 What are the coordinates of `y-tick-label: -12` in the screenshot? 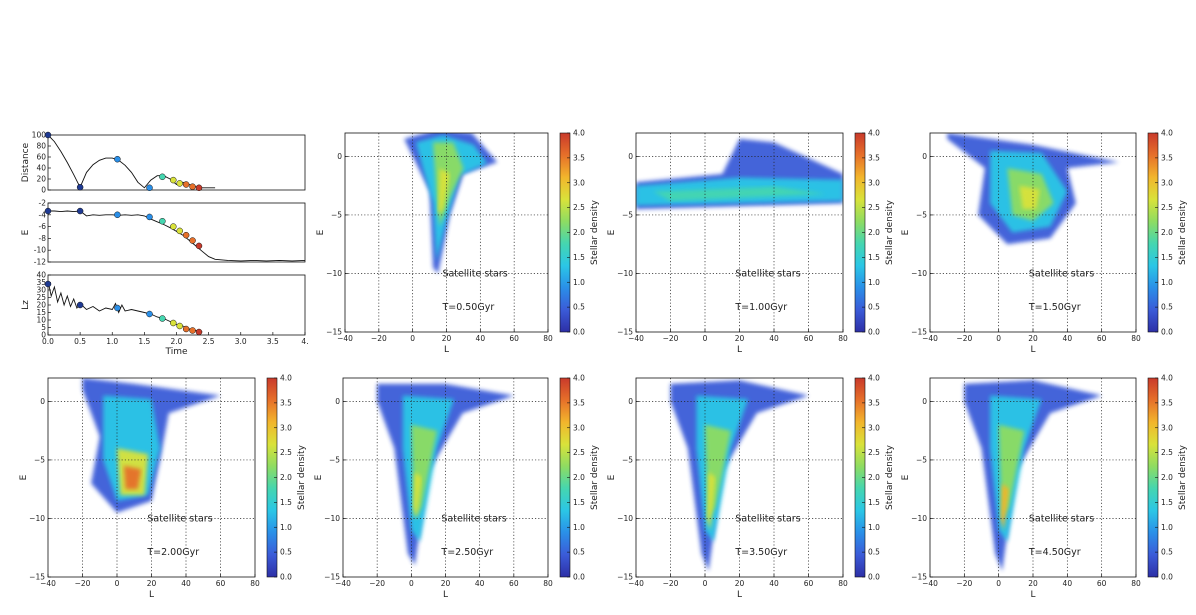 It's located at (40, 262).